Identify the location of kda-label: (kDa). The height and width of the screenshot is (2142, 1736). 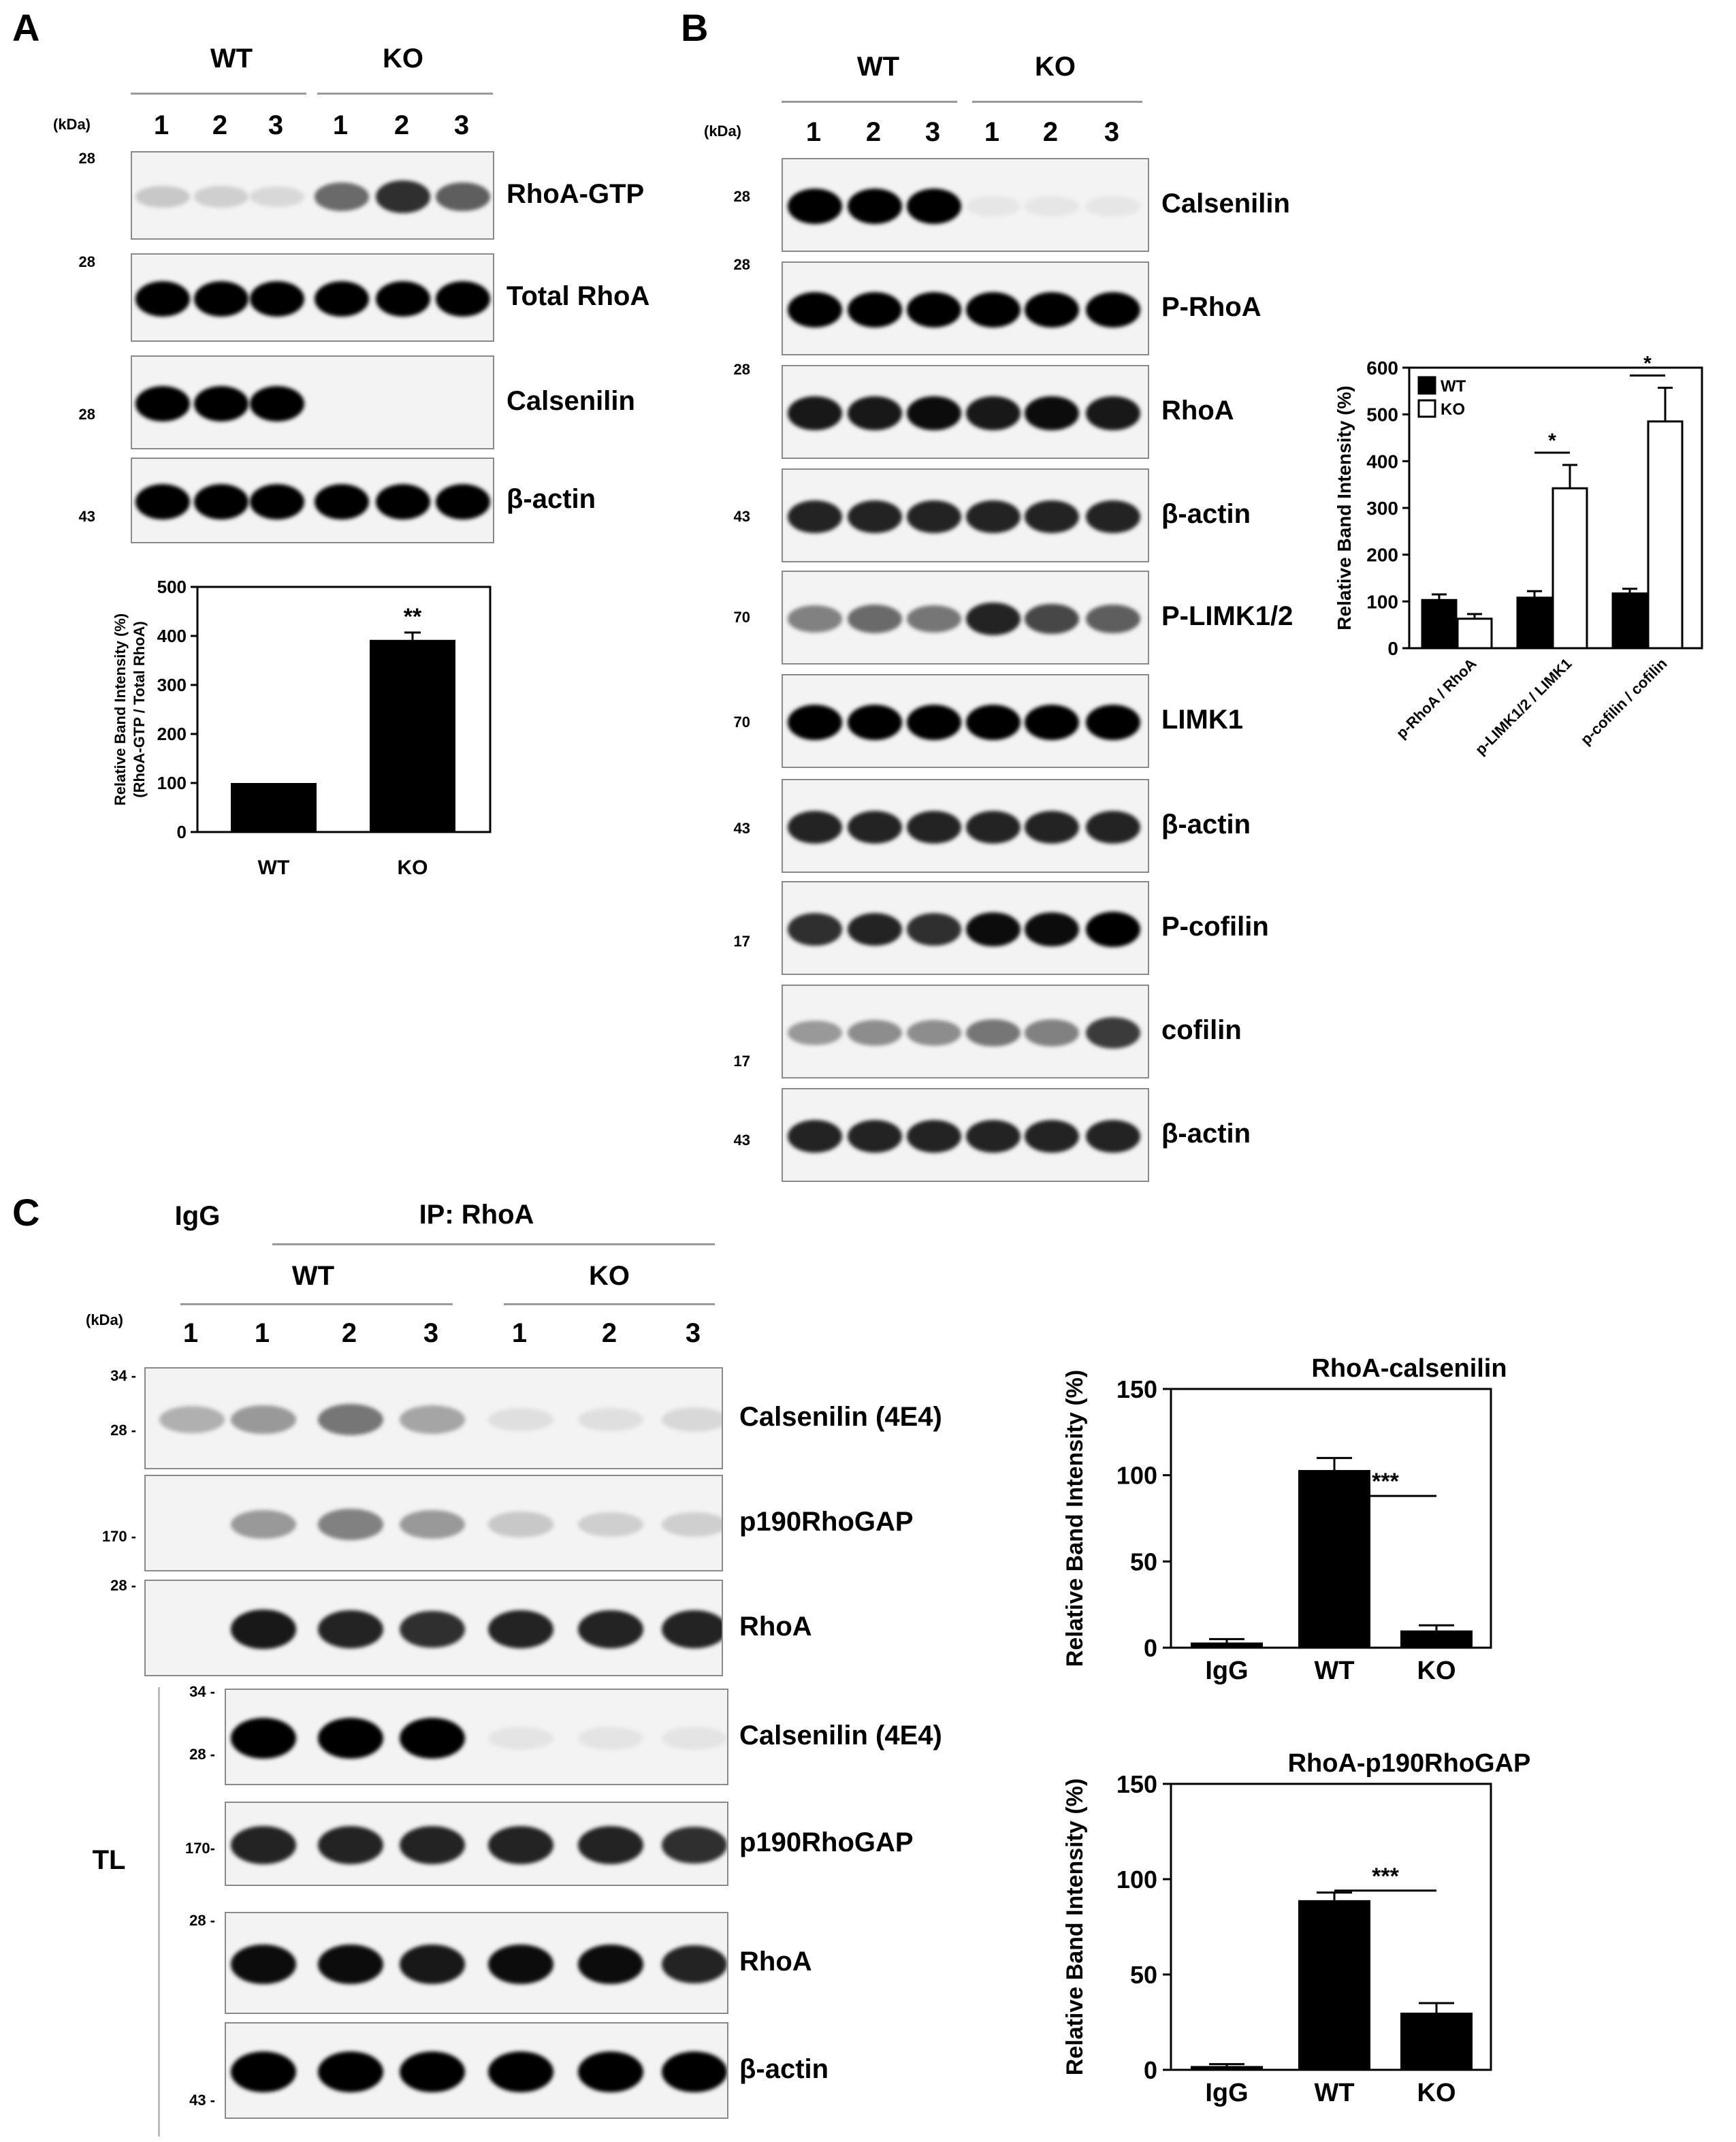
(72, 124).